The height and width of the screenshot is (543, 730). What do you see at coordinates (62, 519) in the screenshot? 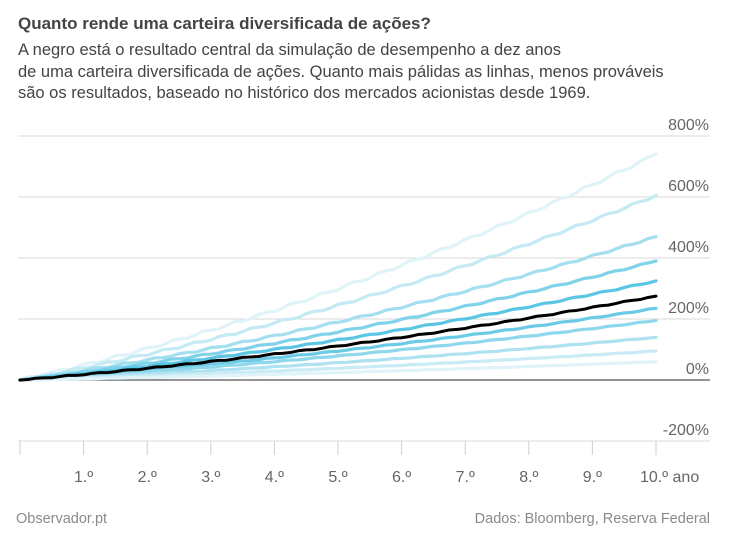
I see `footer-brand: Observador.pt` at bounding box center [62, 519].